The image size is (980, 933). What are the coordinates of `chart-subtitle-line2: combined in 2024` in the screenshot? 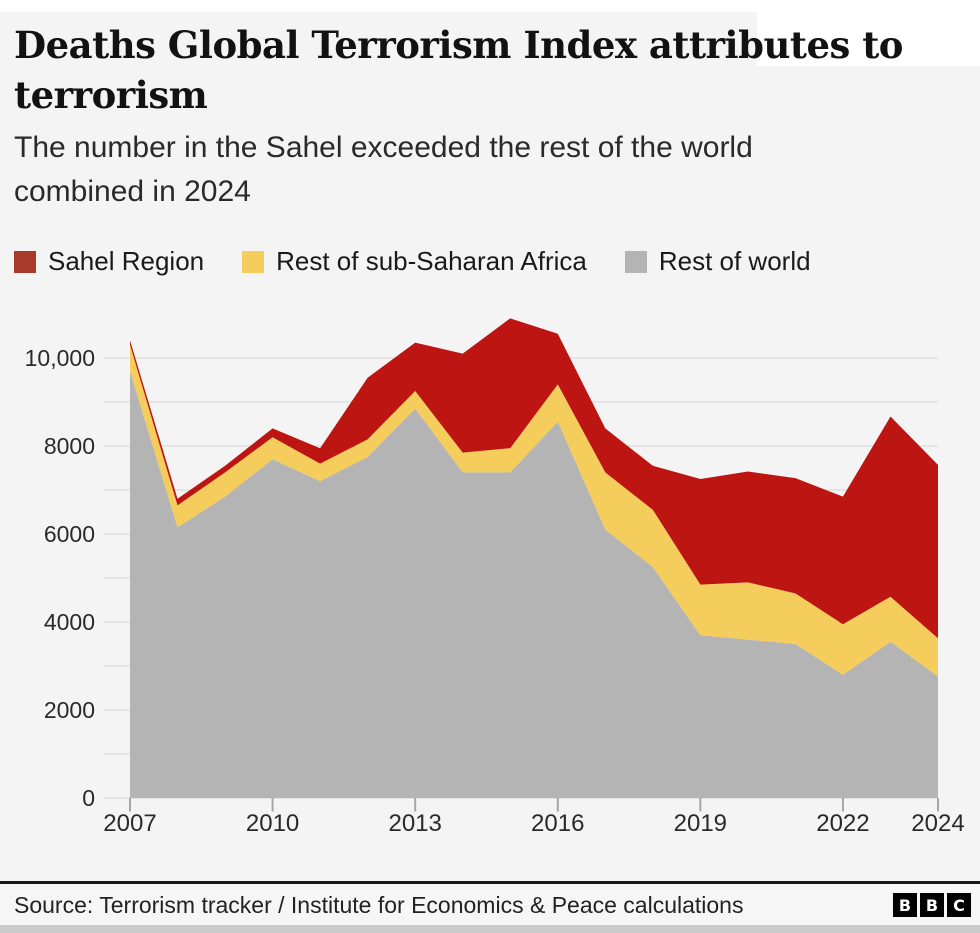 It's located at (132, 191).